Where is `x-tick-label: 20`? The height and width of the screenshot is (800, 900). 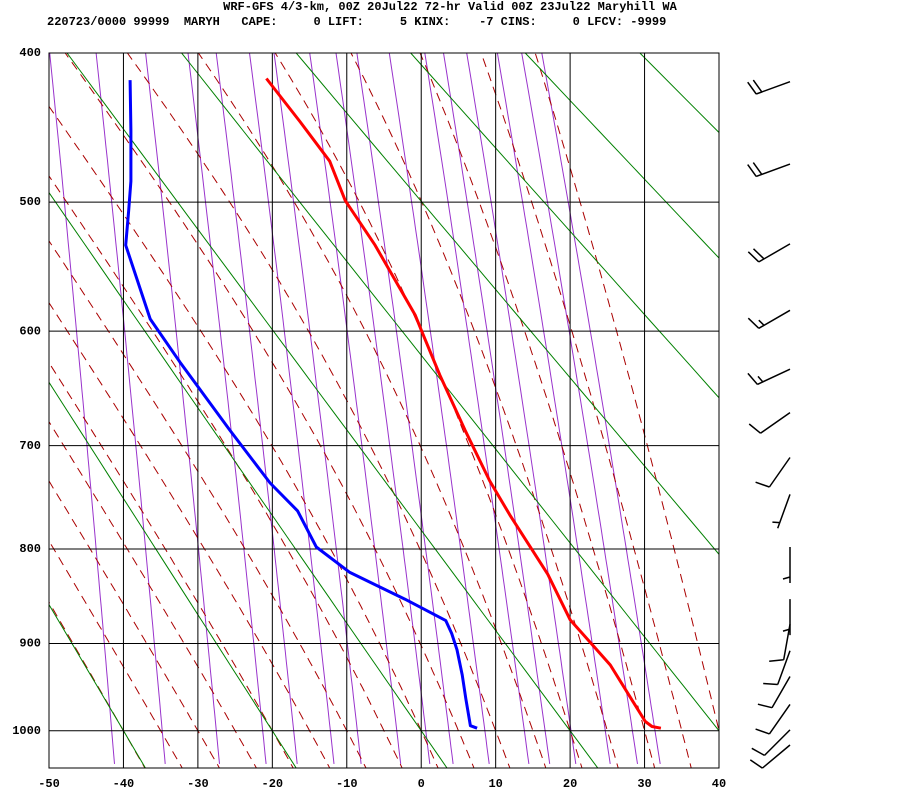
x-tick-label: 20 is located at coordinates (570, 784).